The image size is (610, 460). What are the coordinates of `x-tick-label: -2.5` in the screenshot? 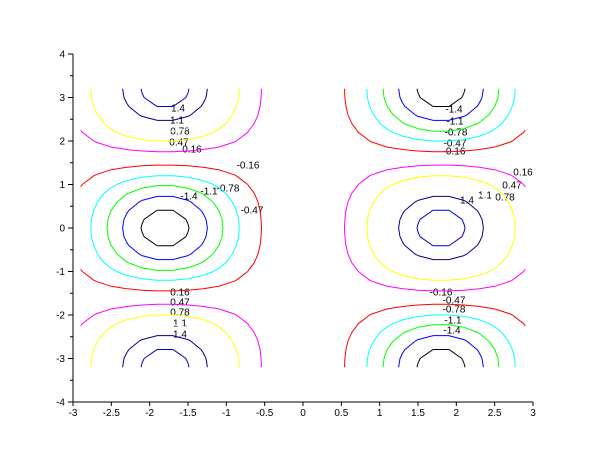 It's located at (112, 413).